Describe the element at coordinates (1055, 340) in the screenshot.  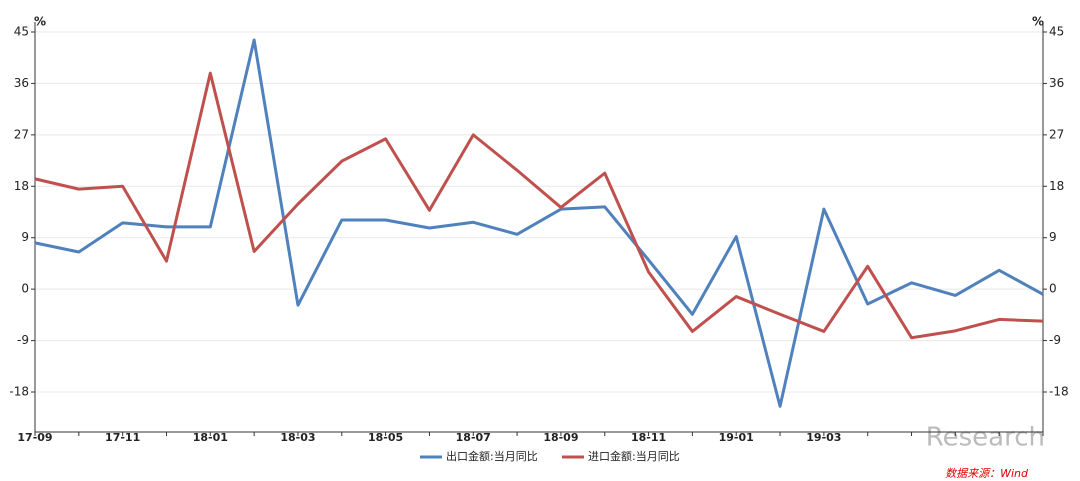
I see `y2-tick-label: -9` at that location.